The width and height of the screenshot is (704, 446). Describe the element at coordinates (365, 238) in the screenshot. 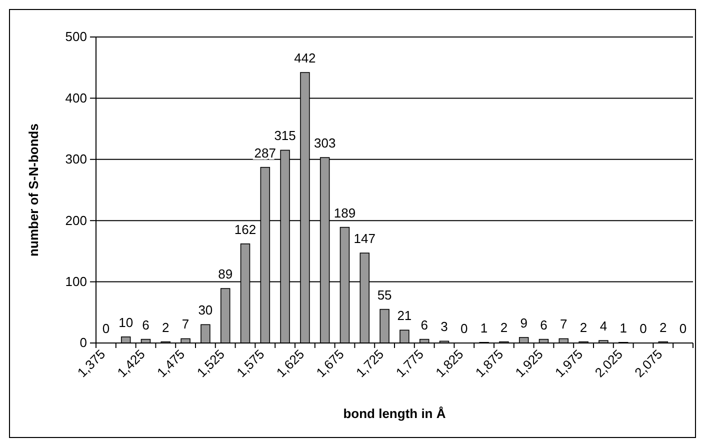

I see `data-label: 147` at that location.